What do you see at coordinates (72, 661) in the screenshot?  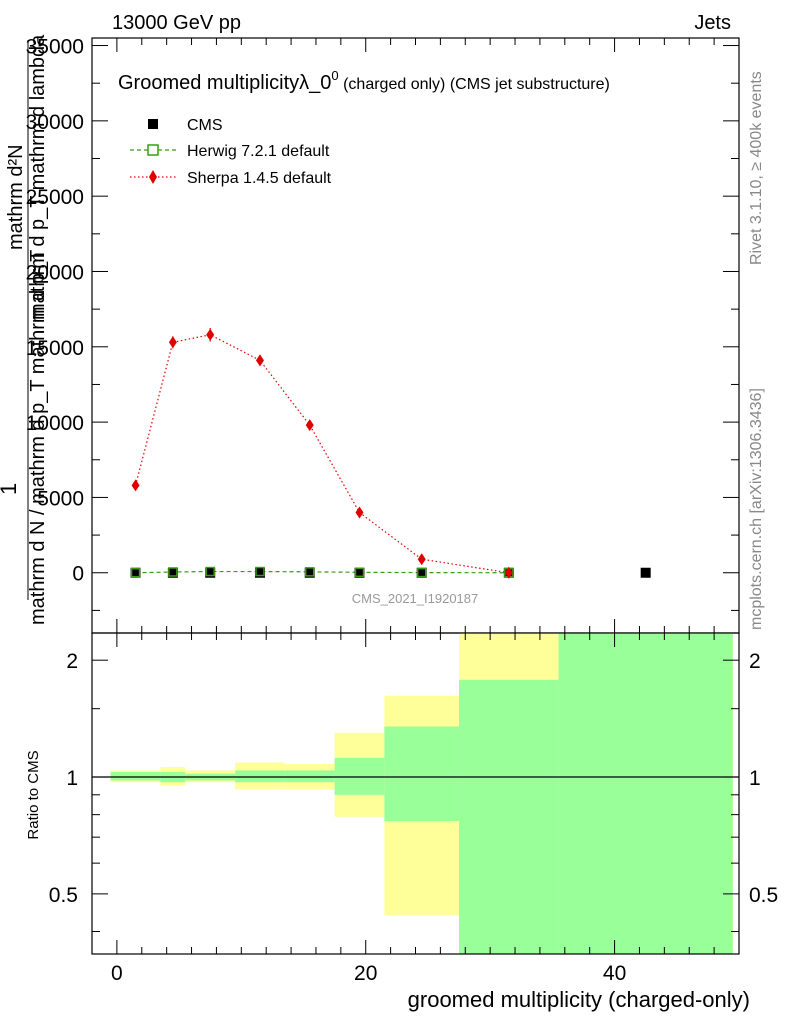 I see `ratio-y-tick-label: 2` at bounding box center [72, 661].